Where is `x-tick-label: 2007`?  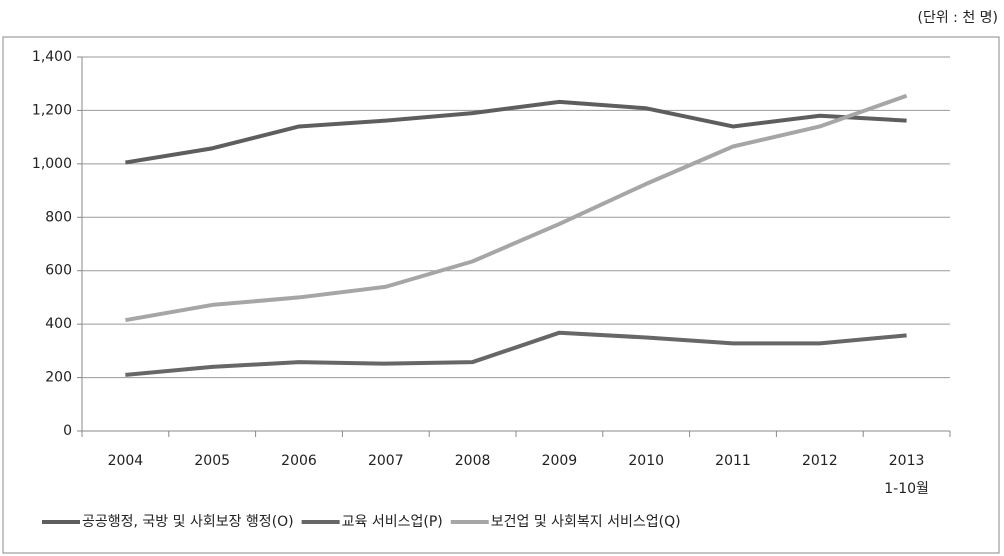
x-tick-label: 2007 is located at coordinates (386, 461).